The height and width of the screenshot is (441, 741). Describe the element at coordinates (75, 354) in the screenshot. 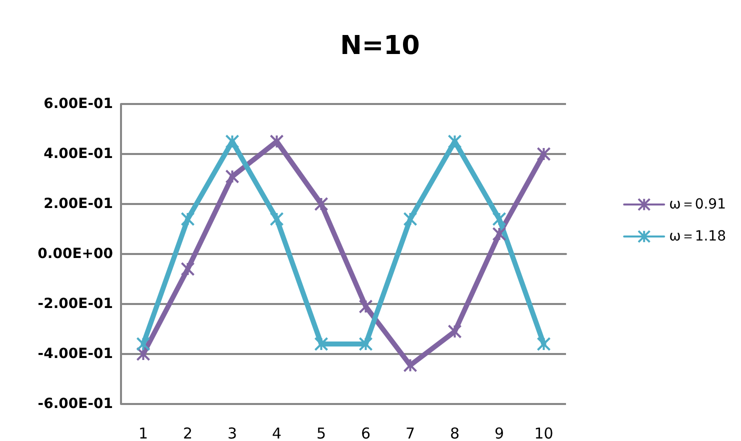

I see `y-tick-label: -4.00E-01` at that location.